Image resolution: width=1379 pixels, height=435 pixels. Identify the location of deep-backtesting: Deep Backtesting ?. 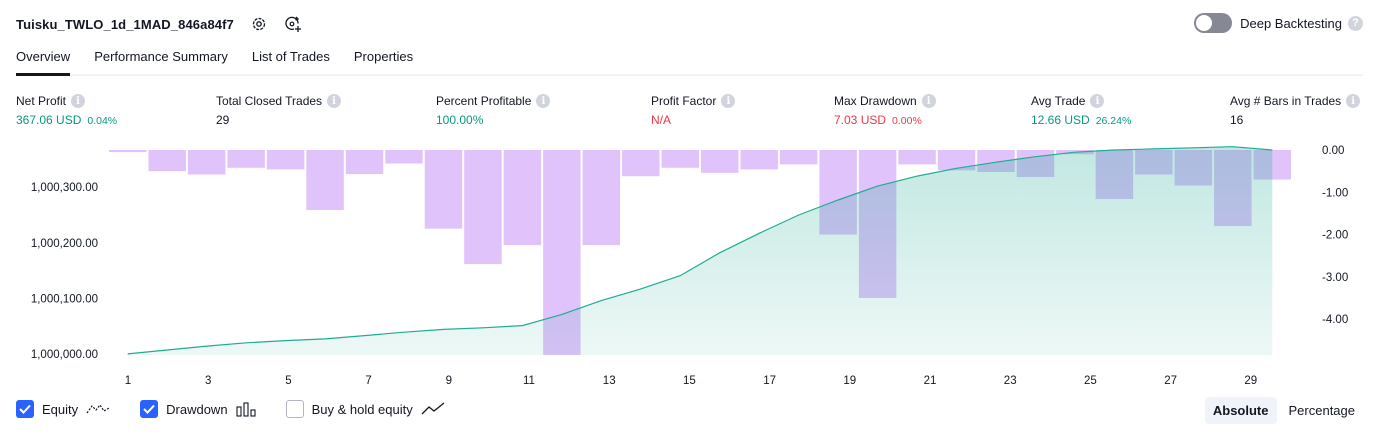
(1278, 23).